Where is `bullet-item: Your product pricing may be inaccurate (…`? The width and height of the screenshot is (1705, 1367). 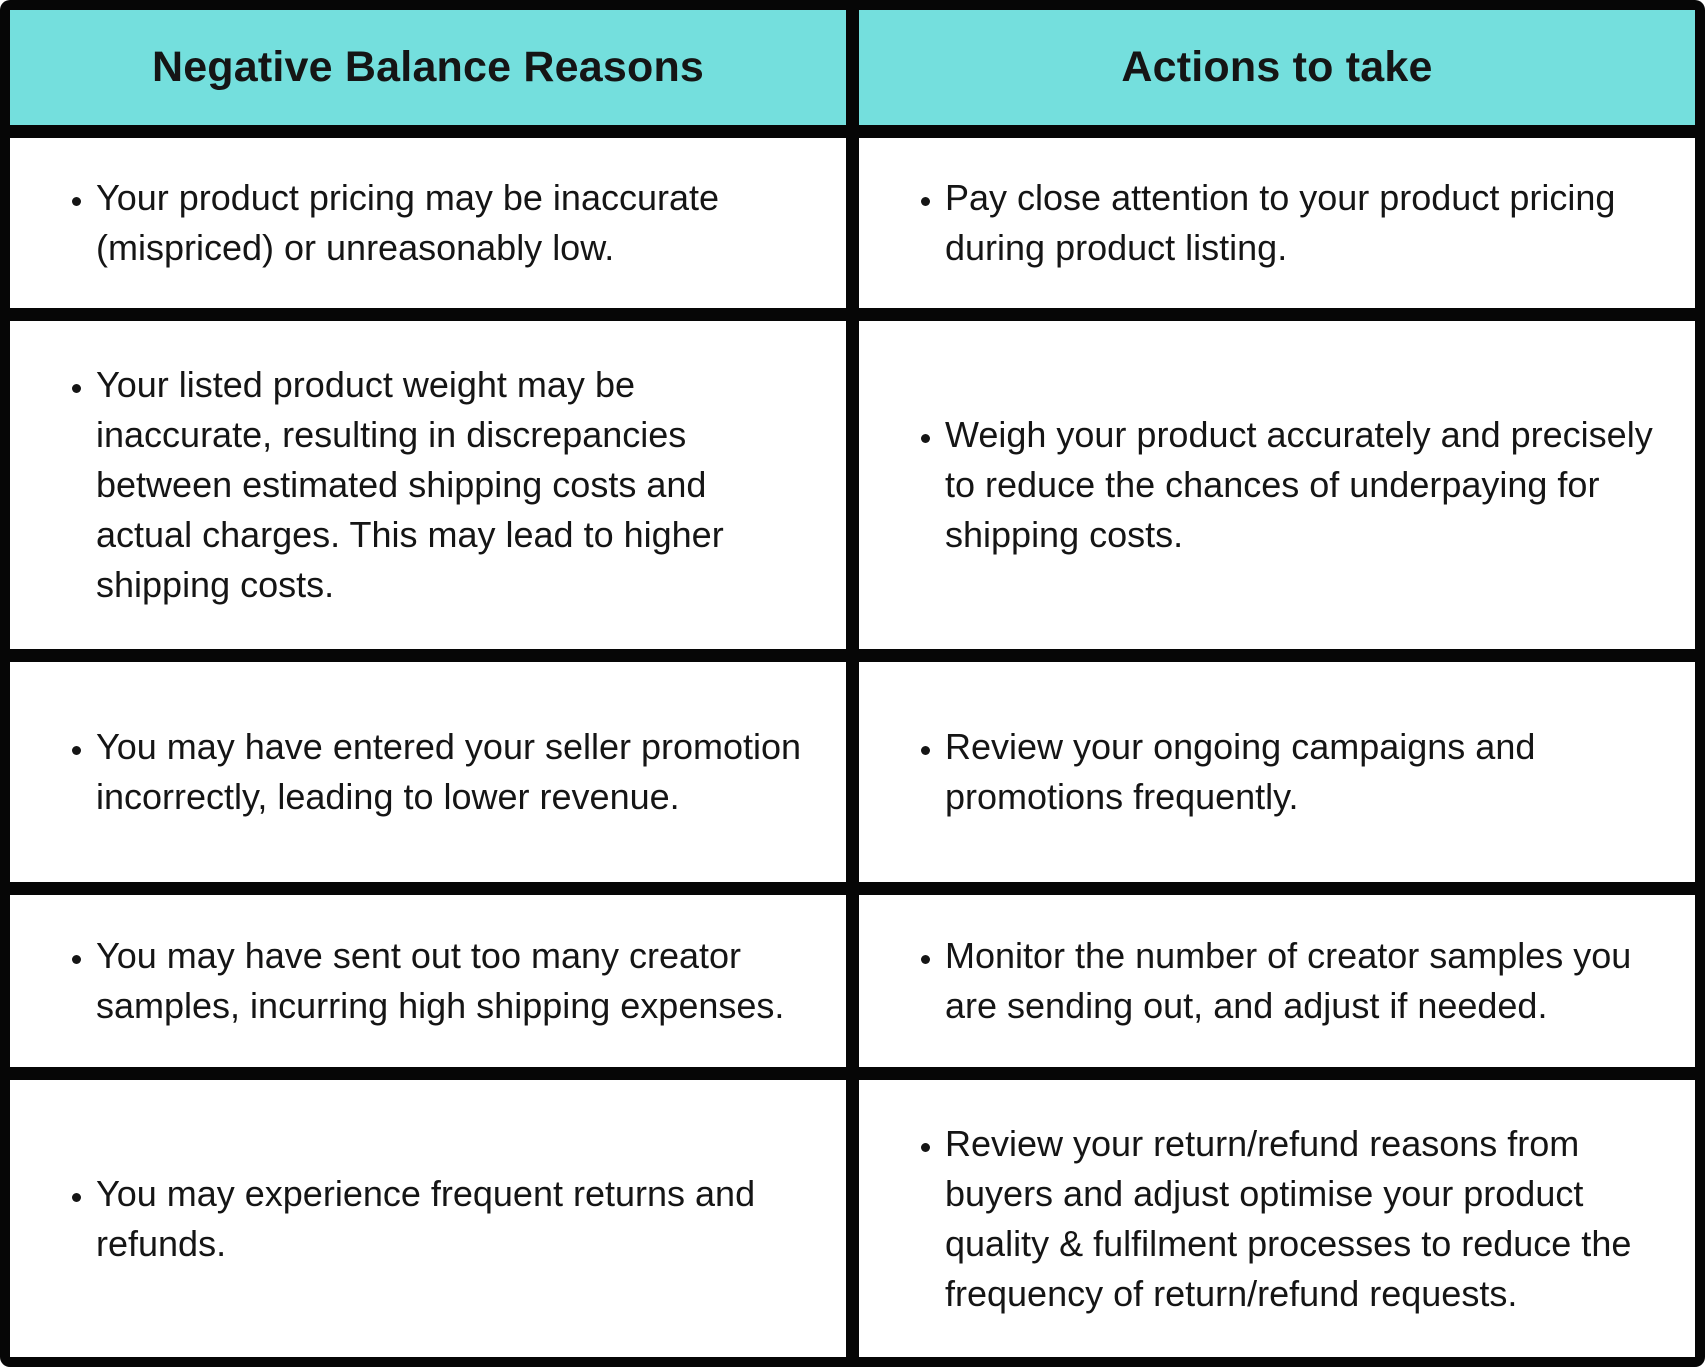 bullet-item: Your product pricing may be inaccurate (… is located at coordinates (452, 223).